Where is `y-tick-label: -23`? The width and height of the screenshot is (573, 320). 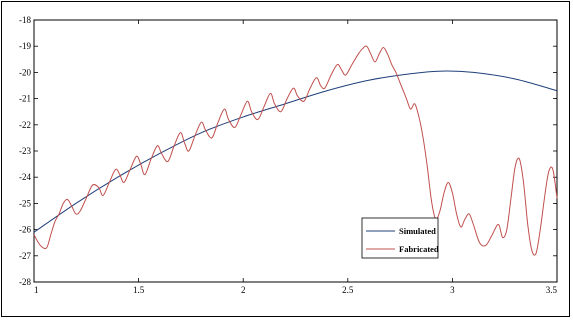 y-tick-label: -23 is located at coordinates (25, 151).